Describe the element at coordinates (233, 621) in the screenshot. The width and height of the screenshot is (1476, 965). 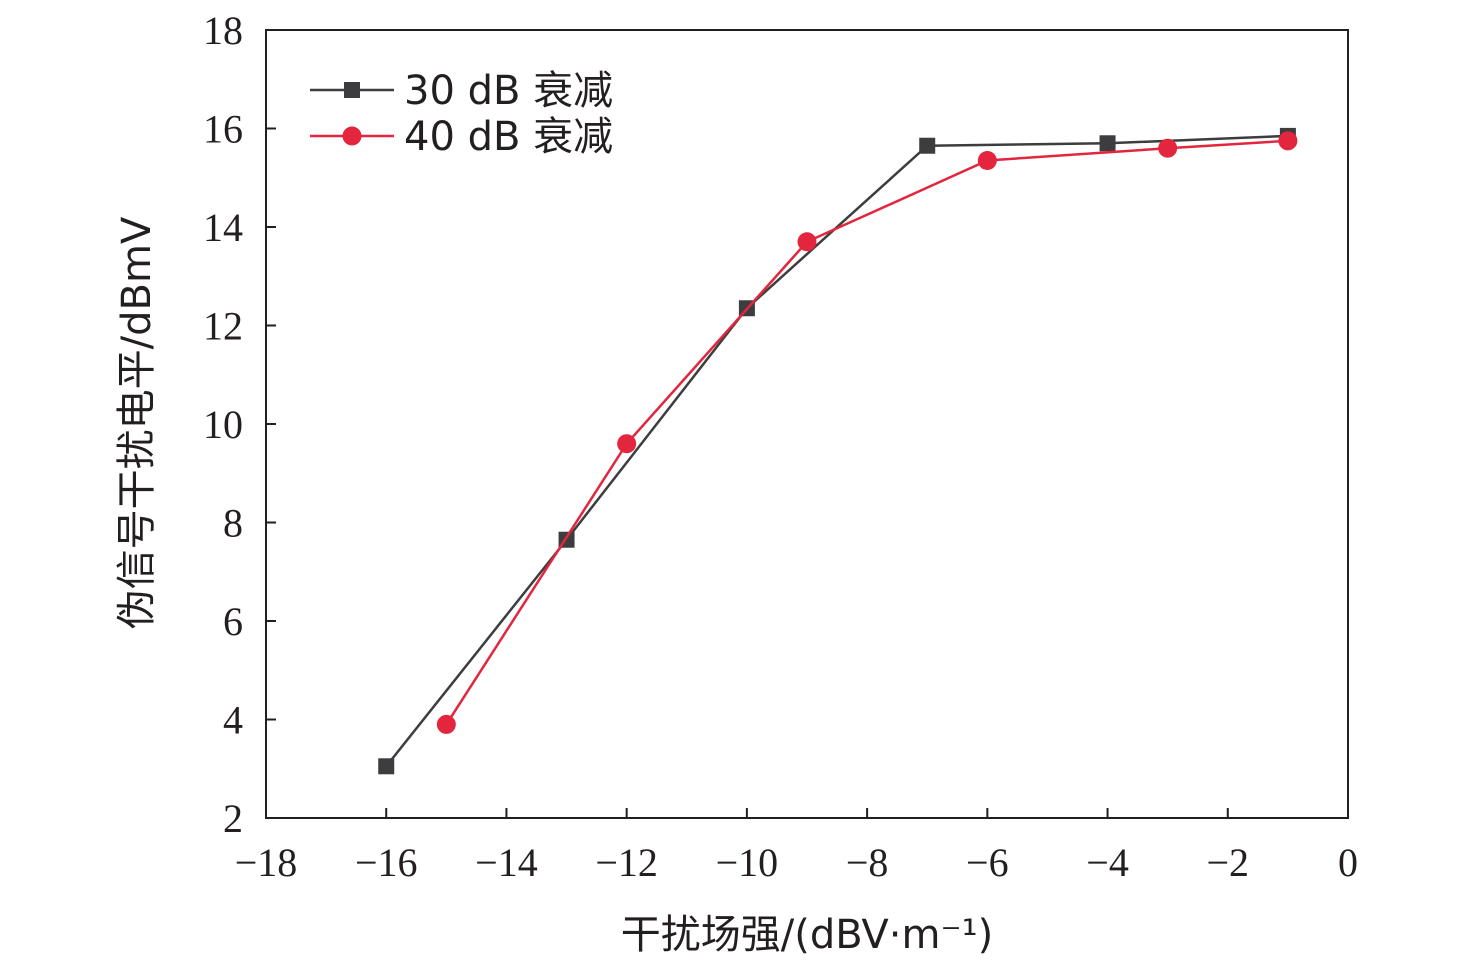
I see `y-tick-label: 6` at that location.